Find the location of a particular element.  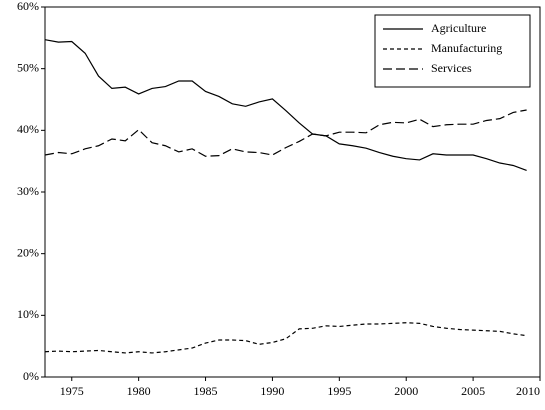

x-tick-label: 1980 is located at coordinates (139, 391).